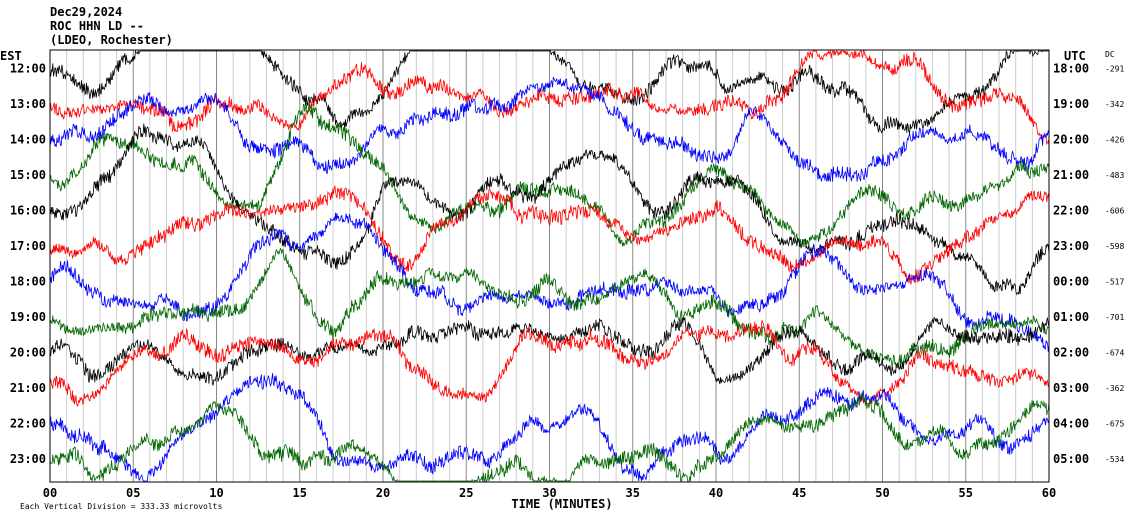  I want to click on x-tick-label: 20, so click(383, 493).